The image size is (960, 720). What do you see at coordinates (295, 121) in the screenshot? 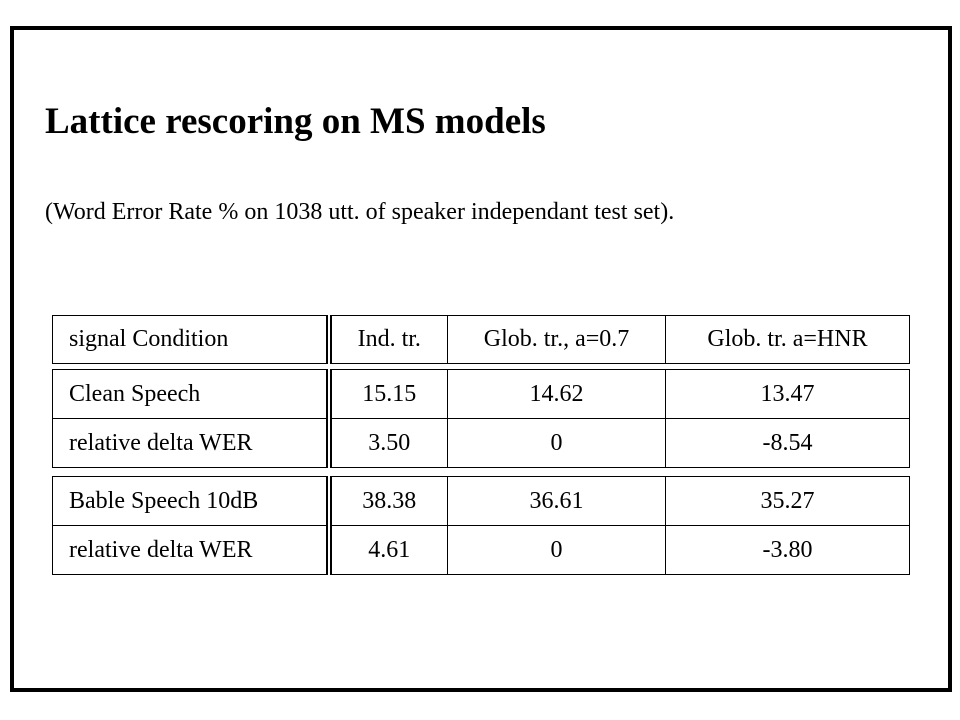
I see `title: Lattice rescoring on MS models` at bounding box center [295, 121].